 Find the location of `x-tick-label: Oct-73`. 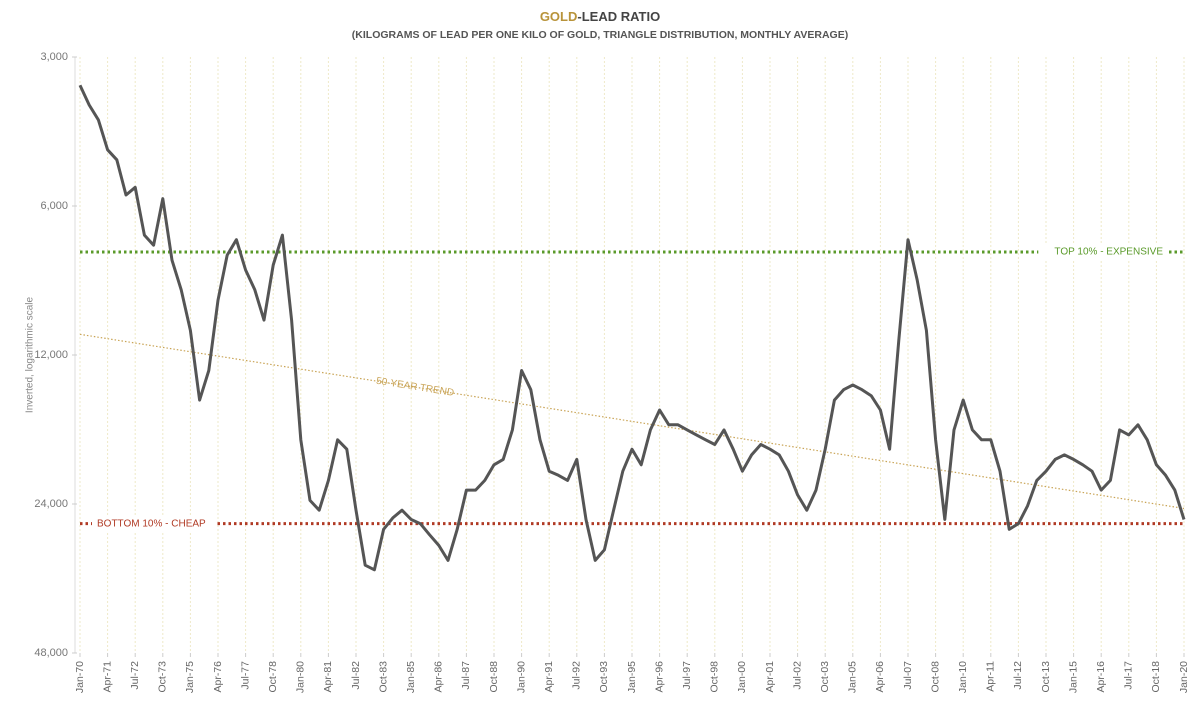

x-tick-label: Oct-73 is located at coordinates (163, 677).